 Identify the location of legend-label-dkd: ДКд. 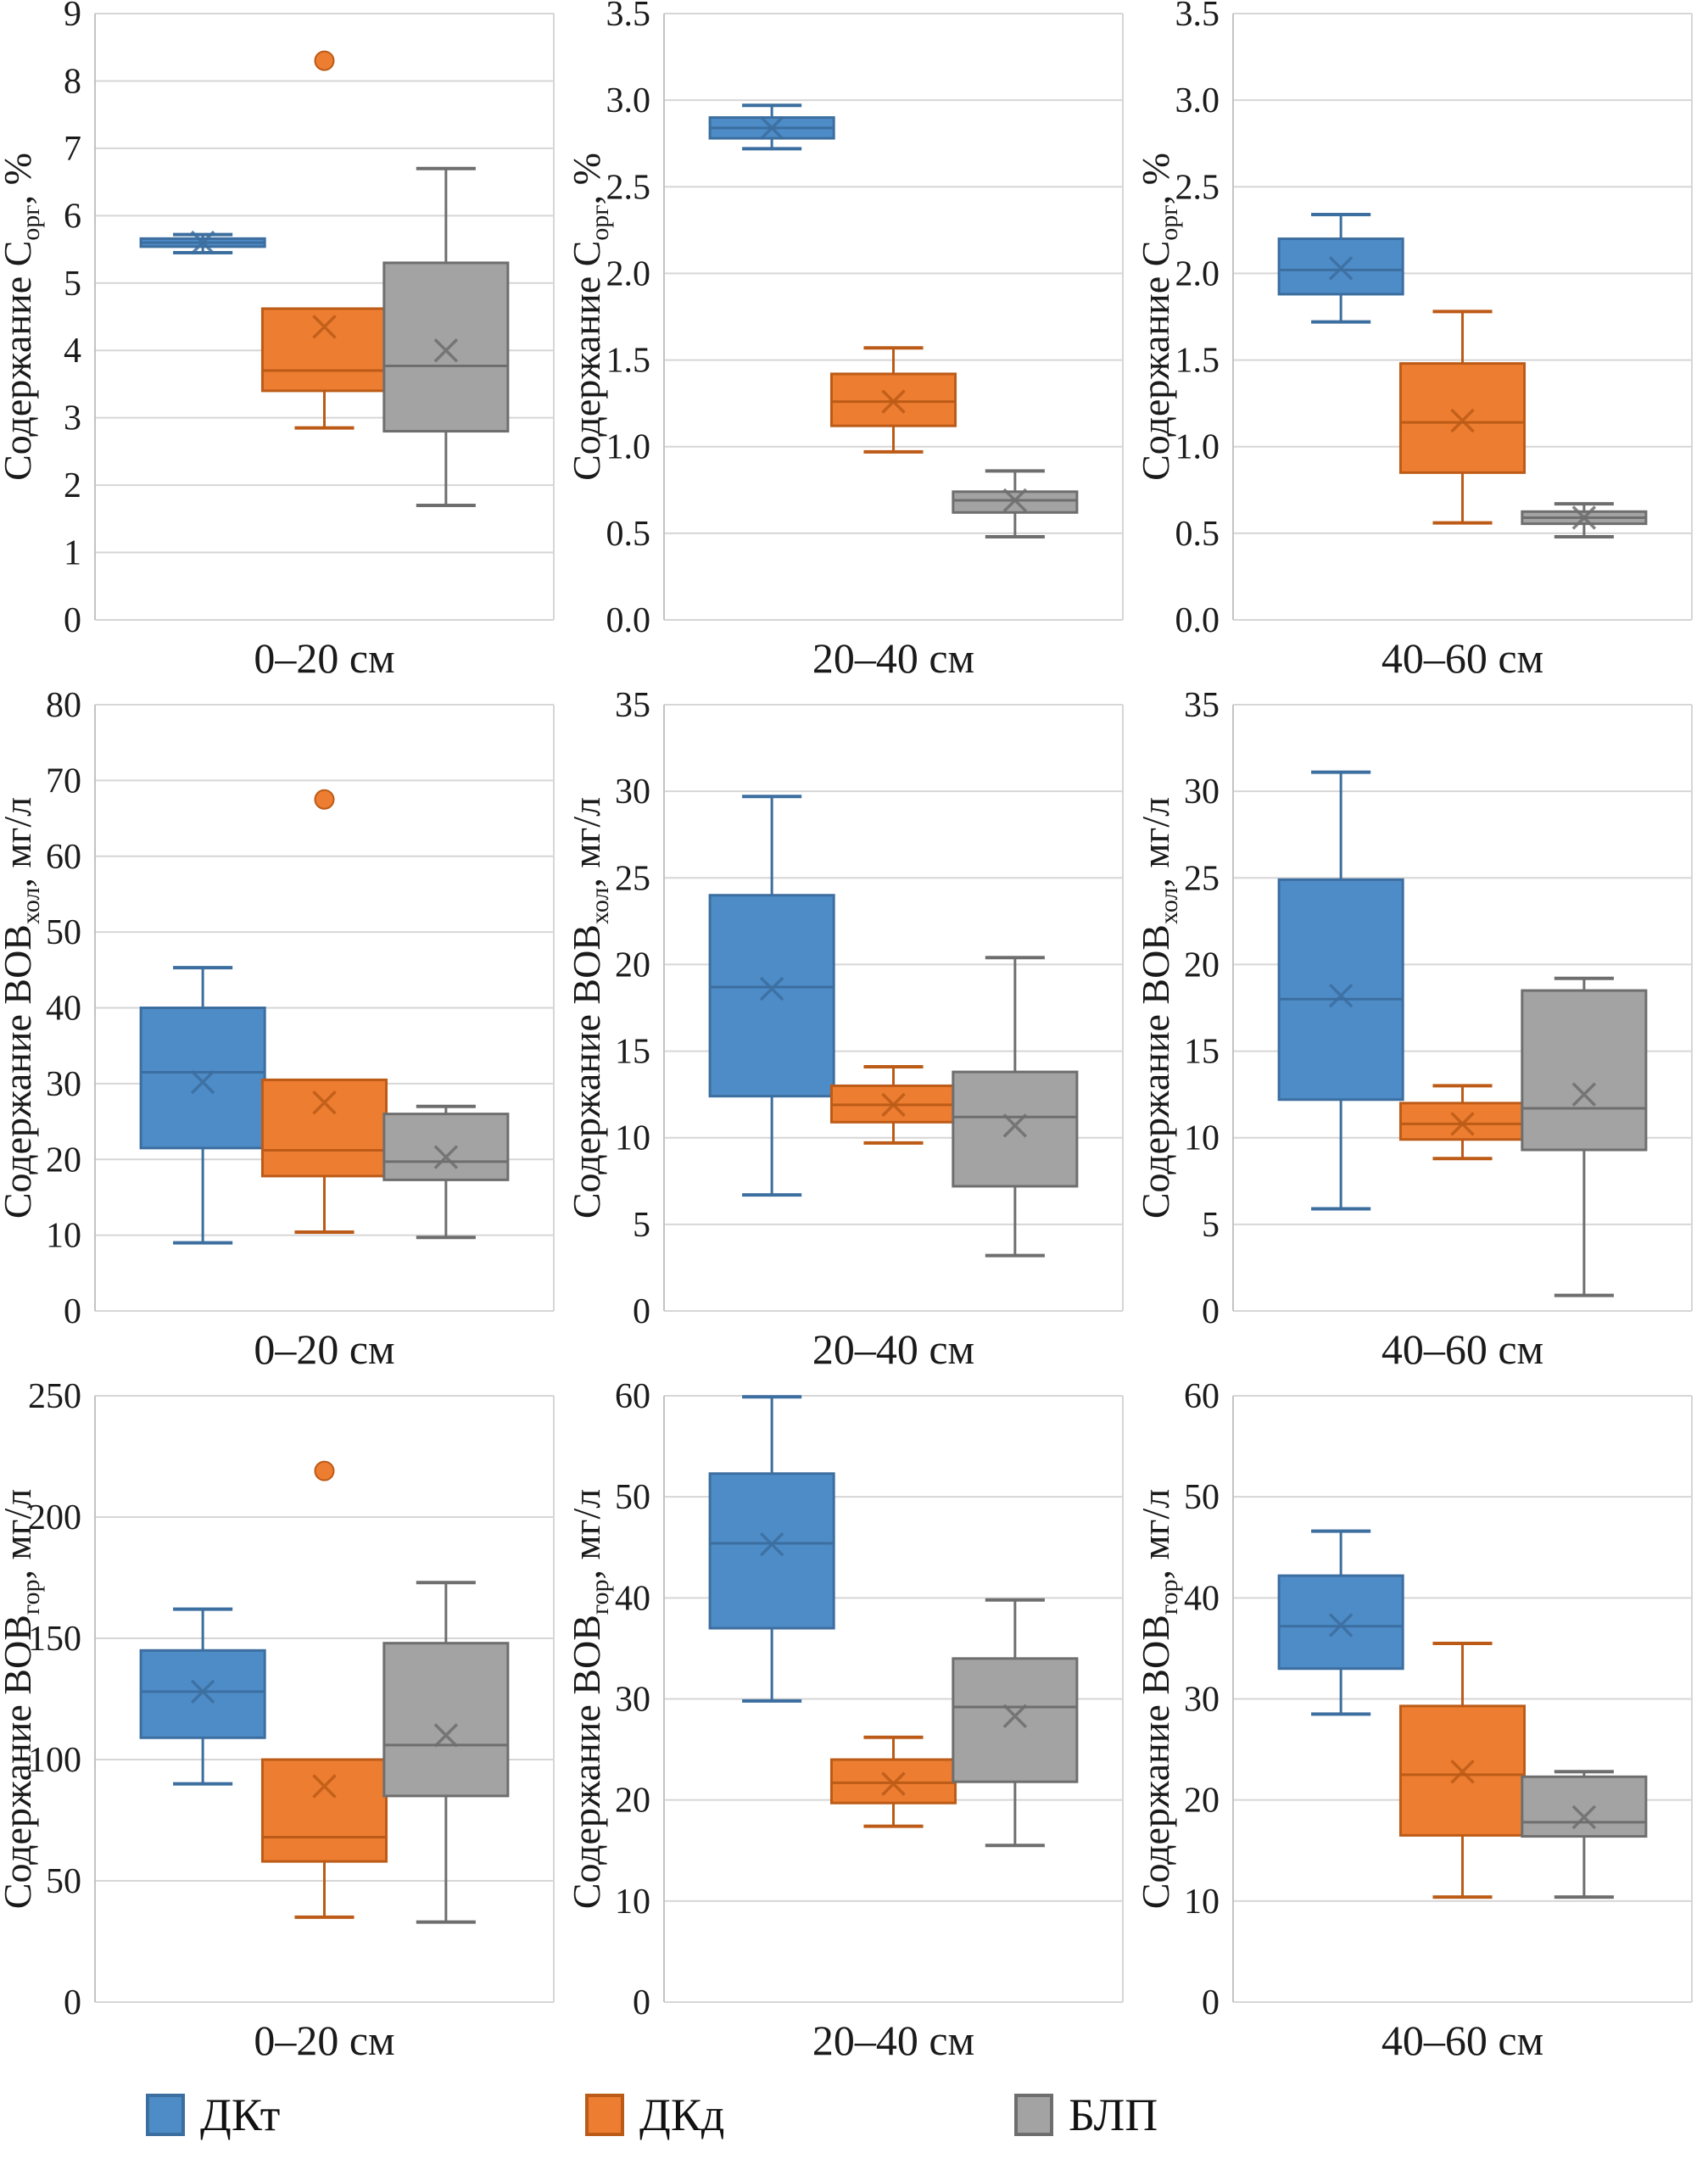
(682, 2114).